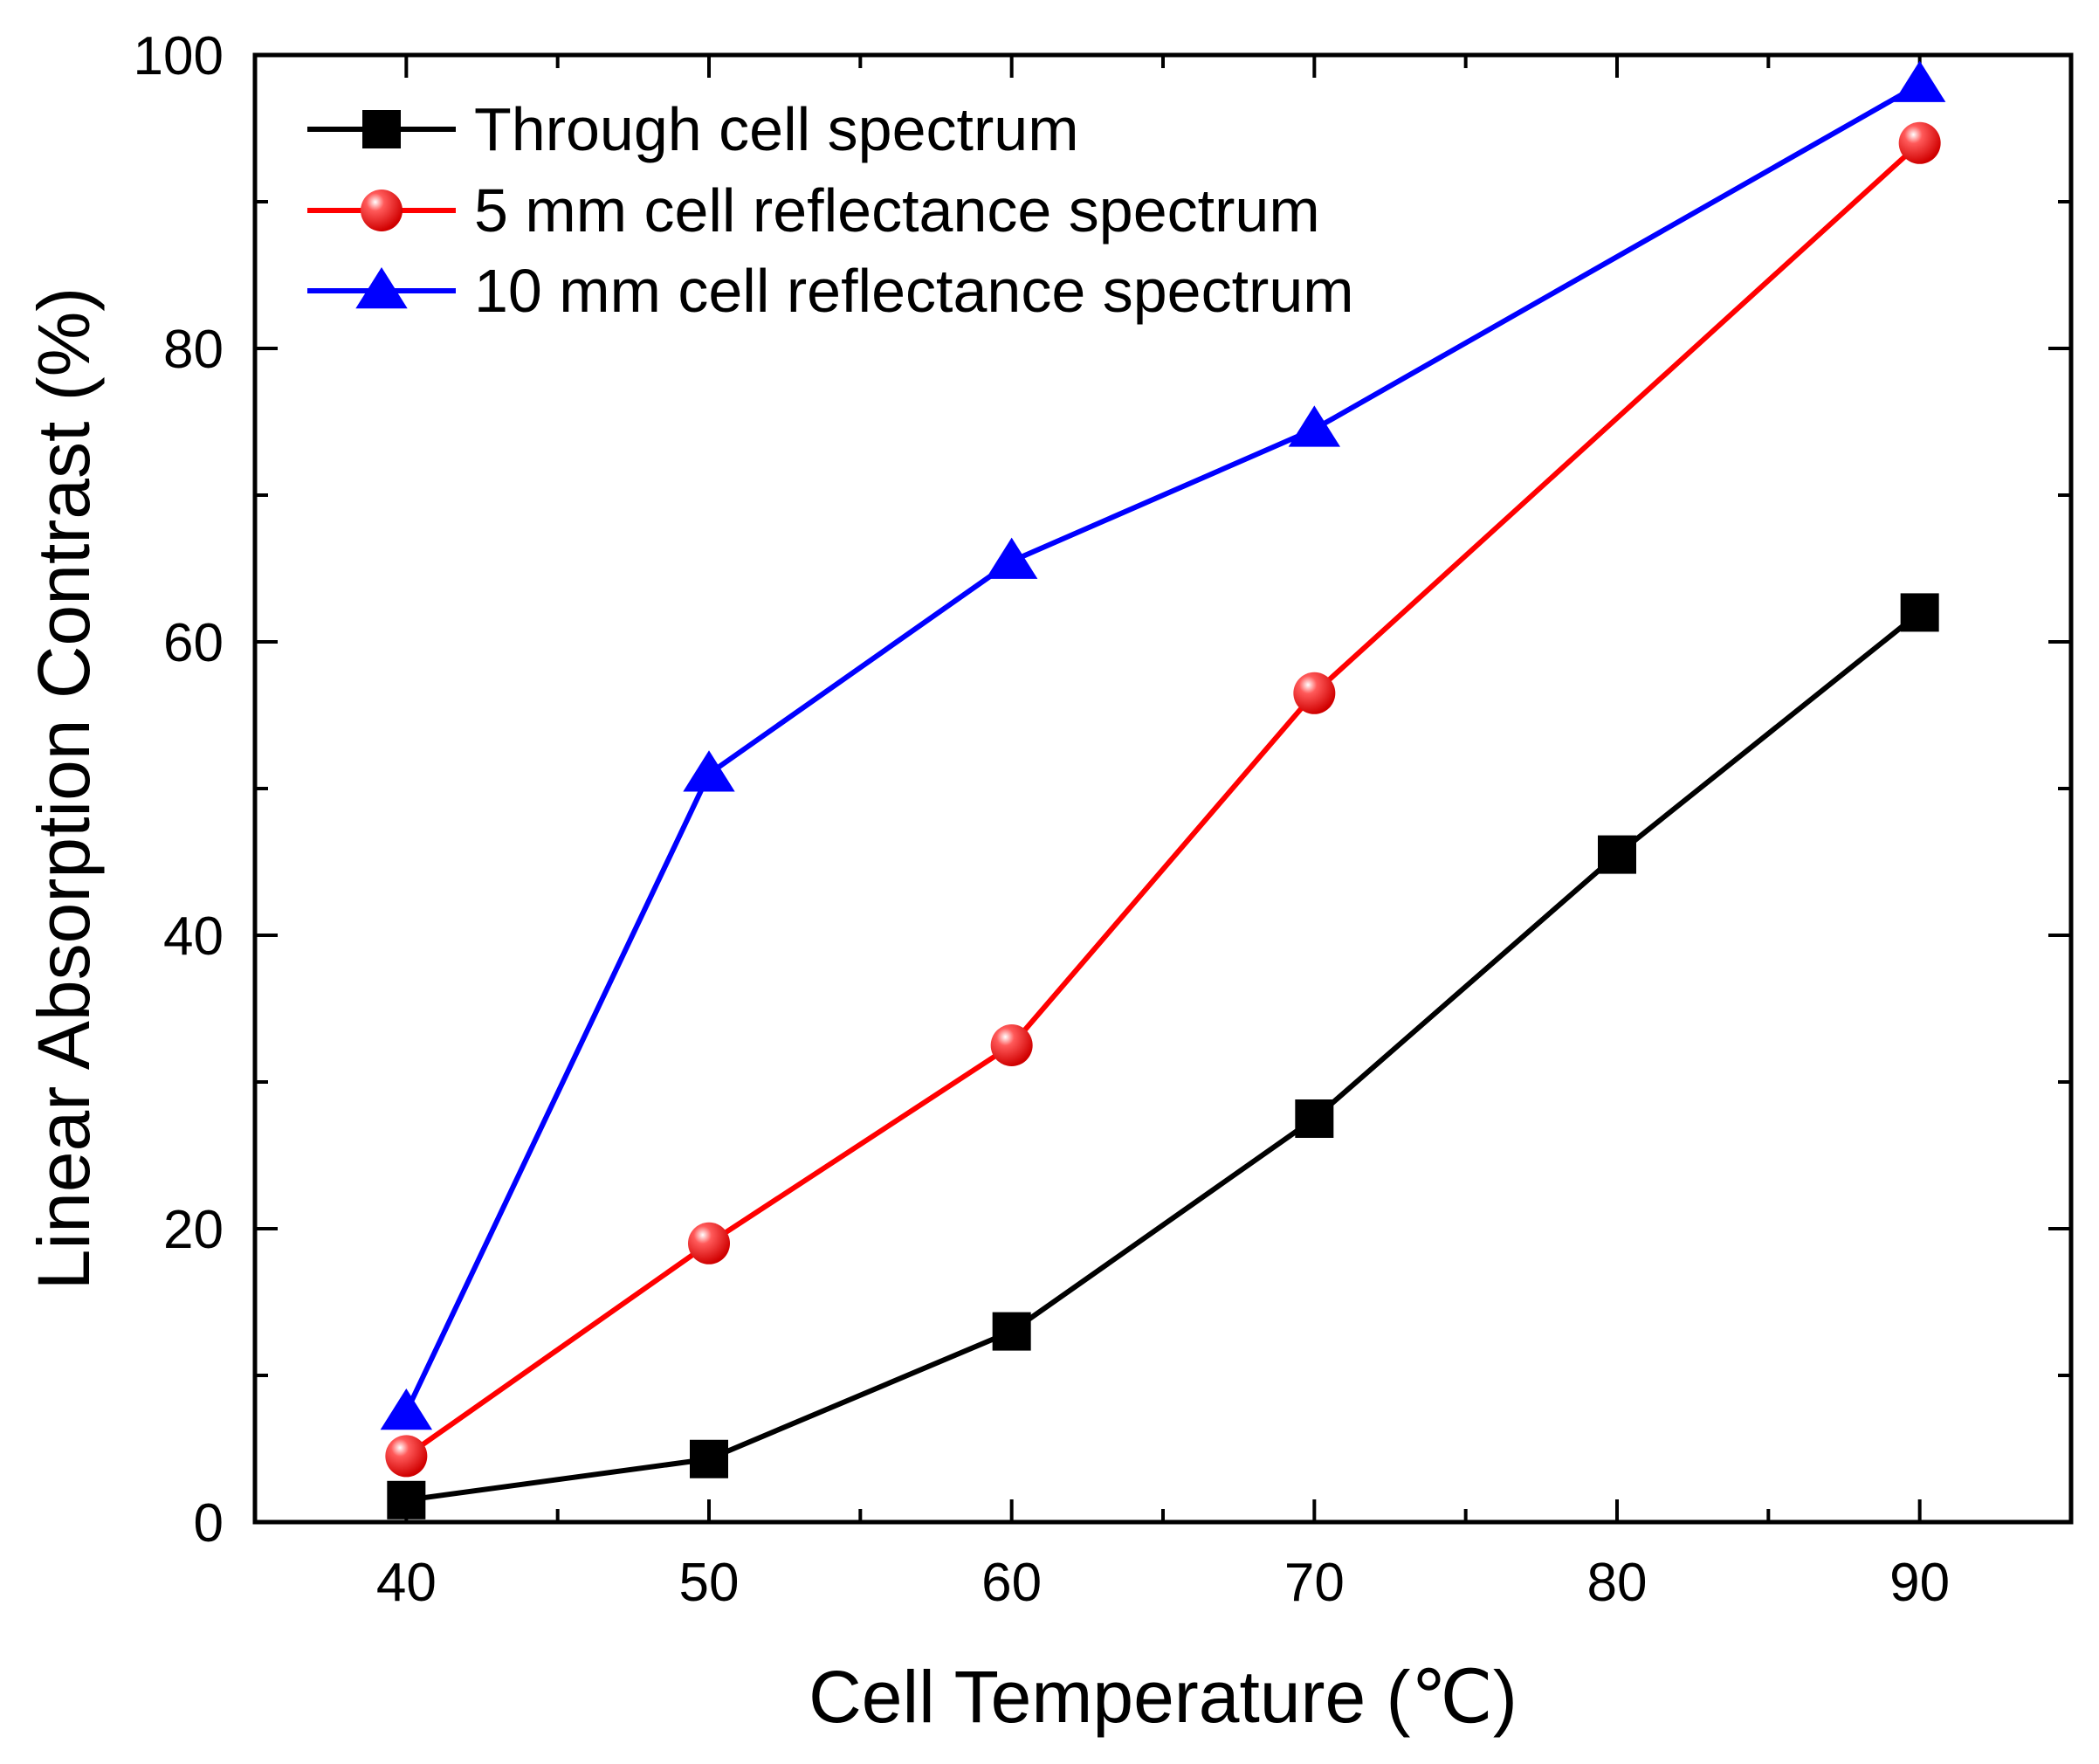  Describe the element at coordinates (1314, 1583) in the screenshot. I see `x-tick-label: 70` at that location.